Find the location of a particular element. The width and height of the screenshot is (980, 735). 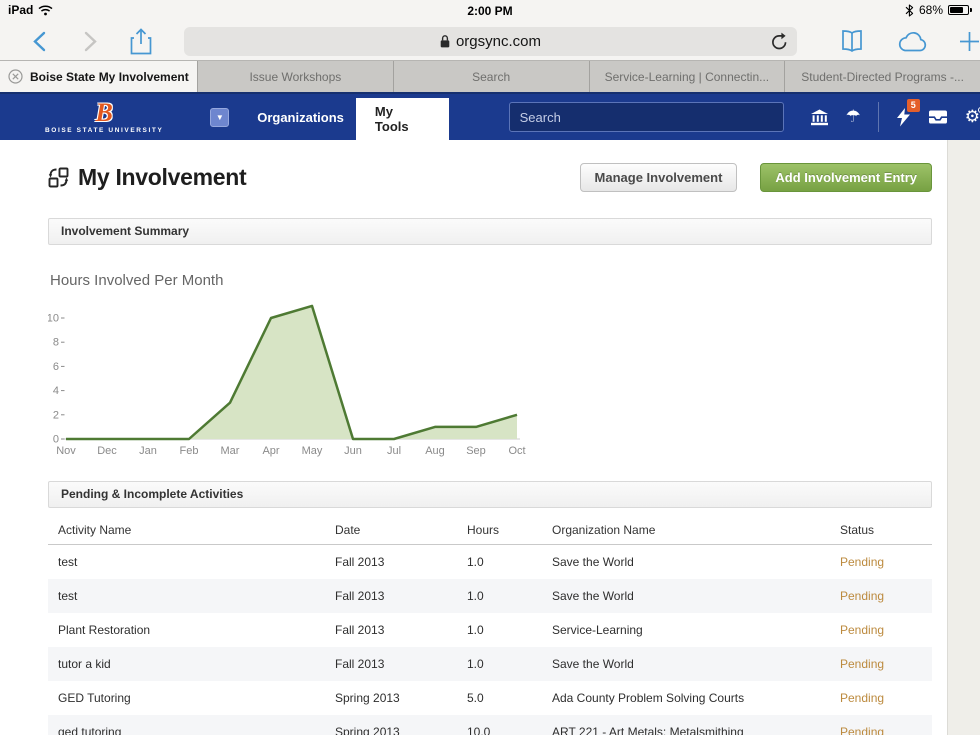

involvement-sync-icon is located at coordinates (58, 177).